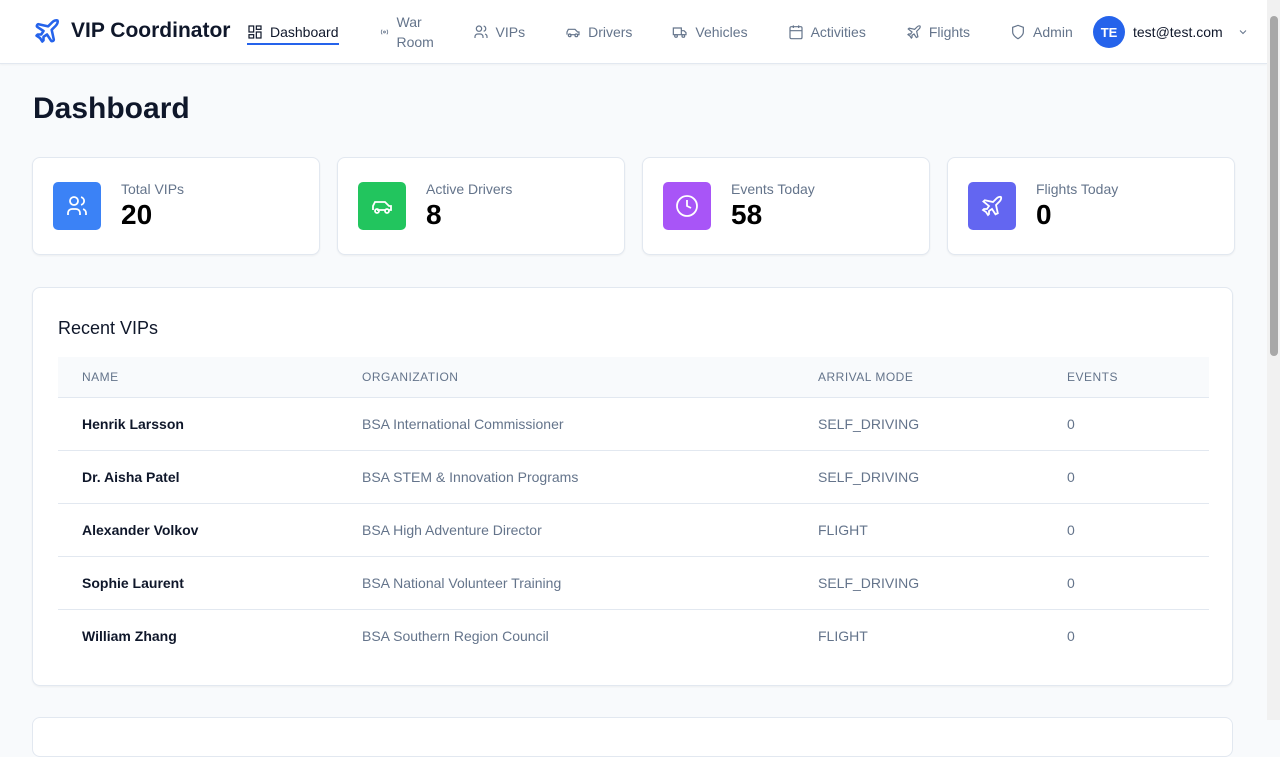 The width and height of the screenshot is (1280, 757). I want to click on cell-name: Alexander Volkov, so click(198, 530).